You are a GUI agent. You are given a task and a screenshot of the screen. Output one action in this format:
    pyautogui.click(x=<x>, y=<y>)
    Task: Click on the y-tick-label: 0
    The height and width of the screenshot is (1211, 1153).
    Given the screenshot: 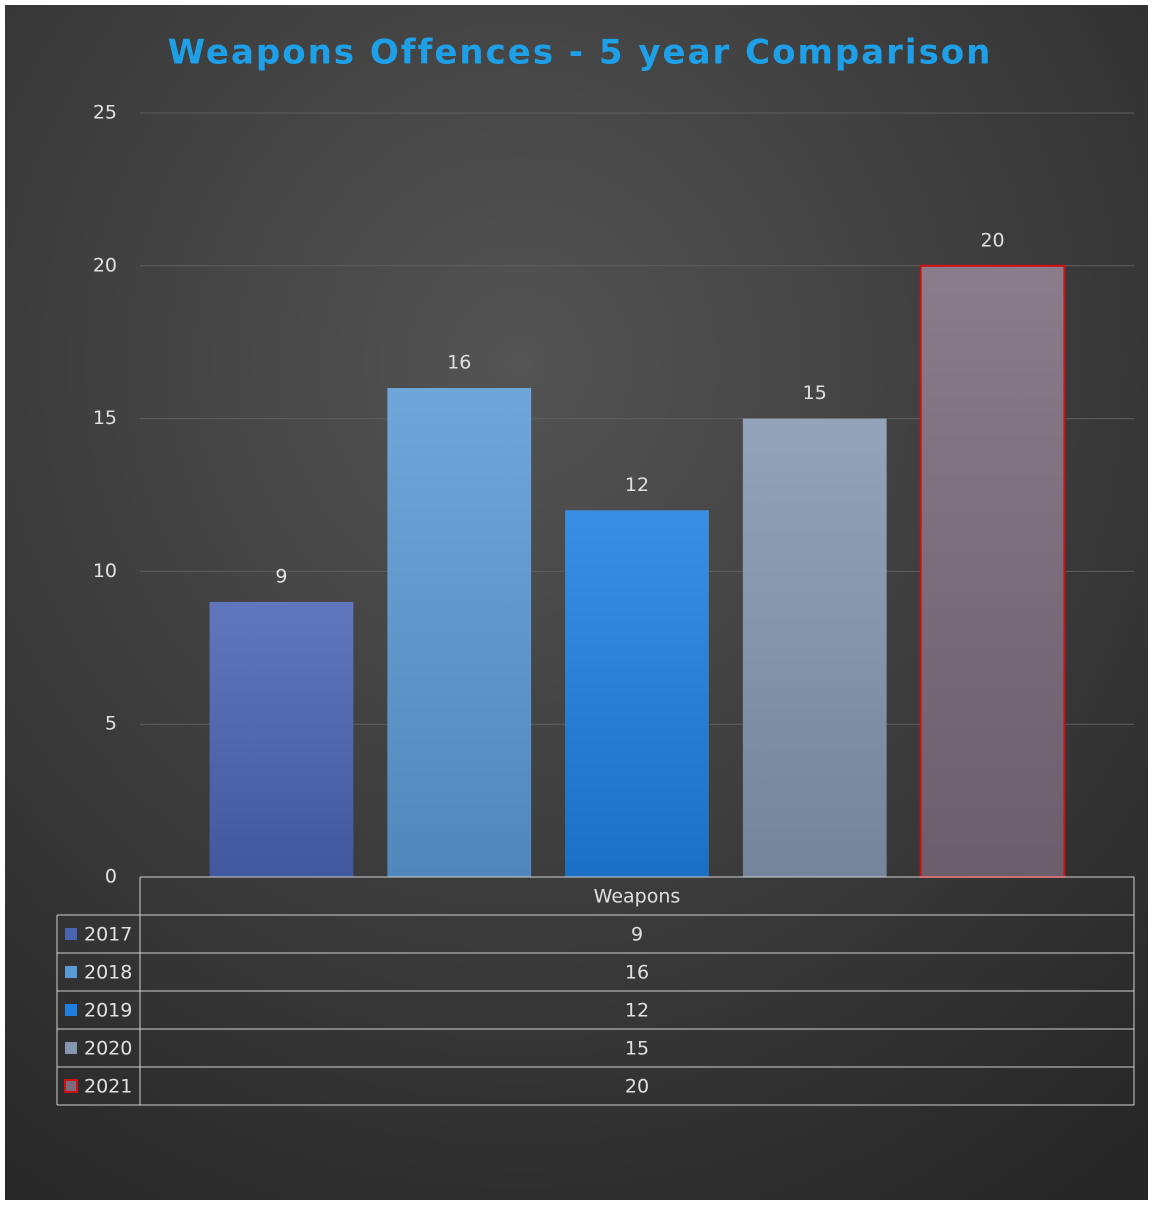 What is the action you would take?
    pyautogui.click(x=111, y=877)
    